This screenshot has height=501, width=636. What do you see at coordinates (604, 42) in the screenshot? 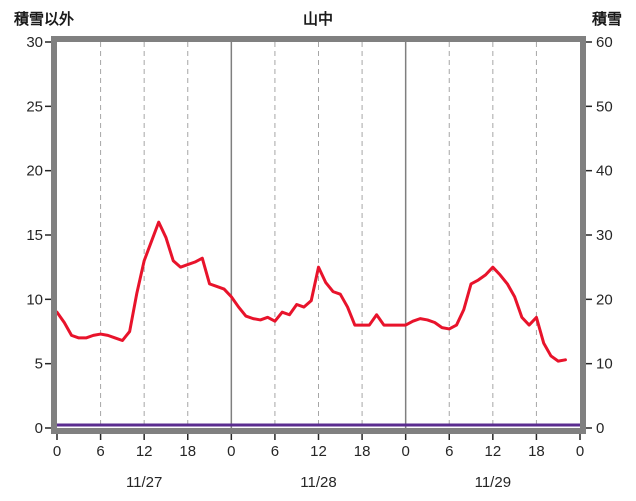
I see `right-axis-tick-label: 60` at bounding box center [604, 42].